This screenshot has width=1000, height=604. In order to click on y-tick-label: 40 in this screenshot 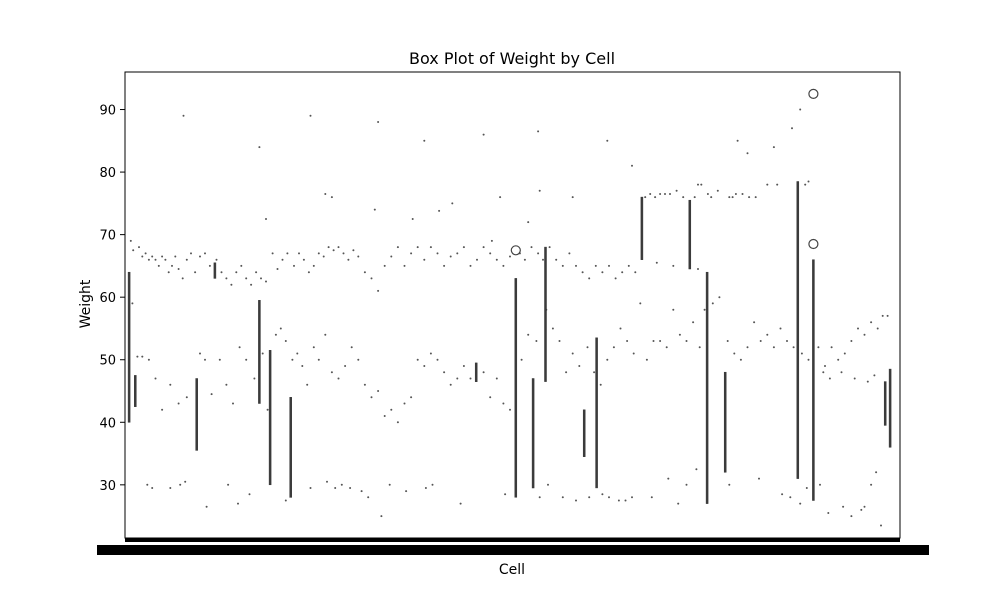, I will do `click(107, 423)`.